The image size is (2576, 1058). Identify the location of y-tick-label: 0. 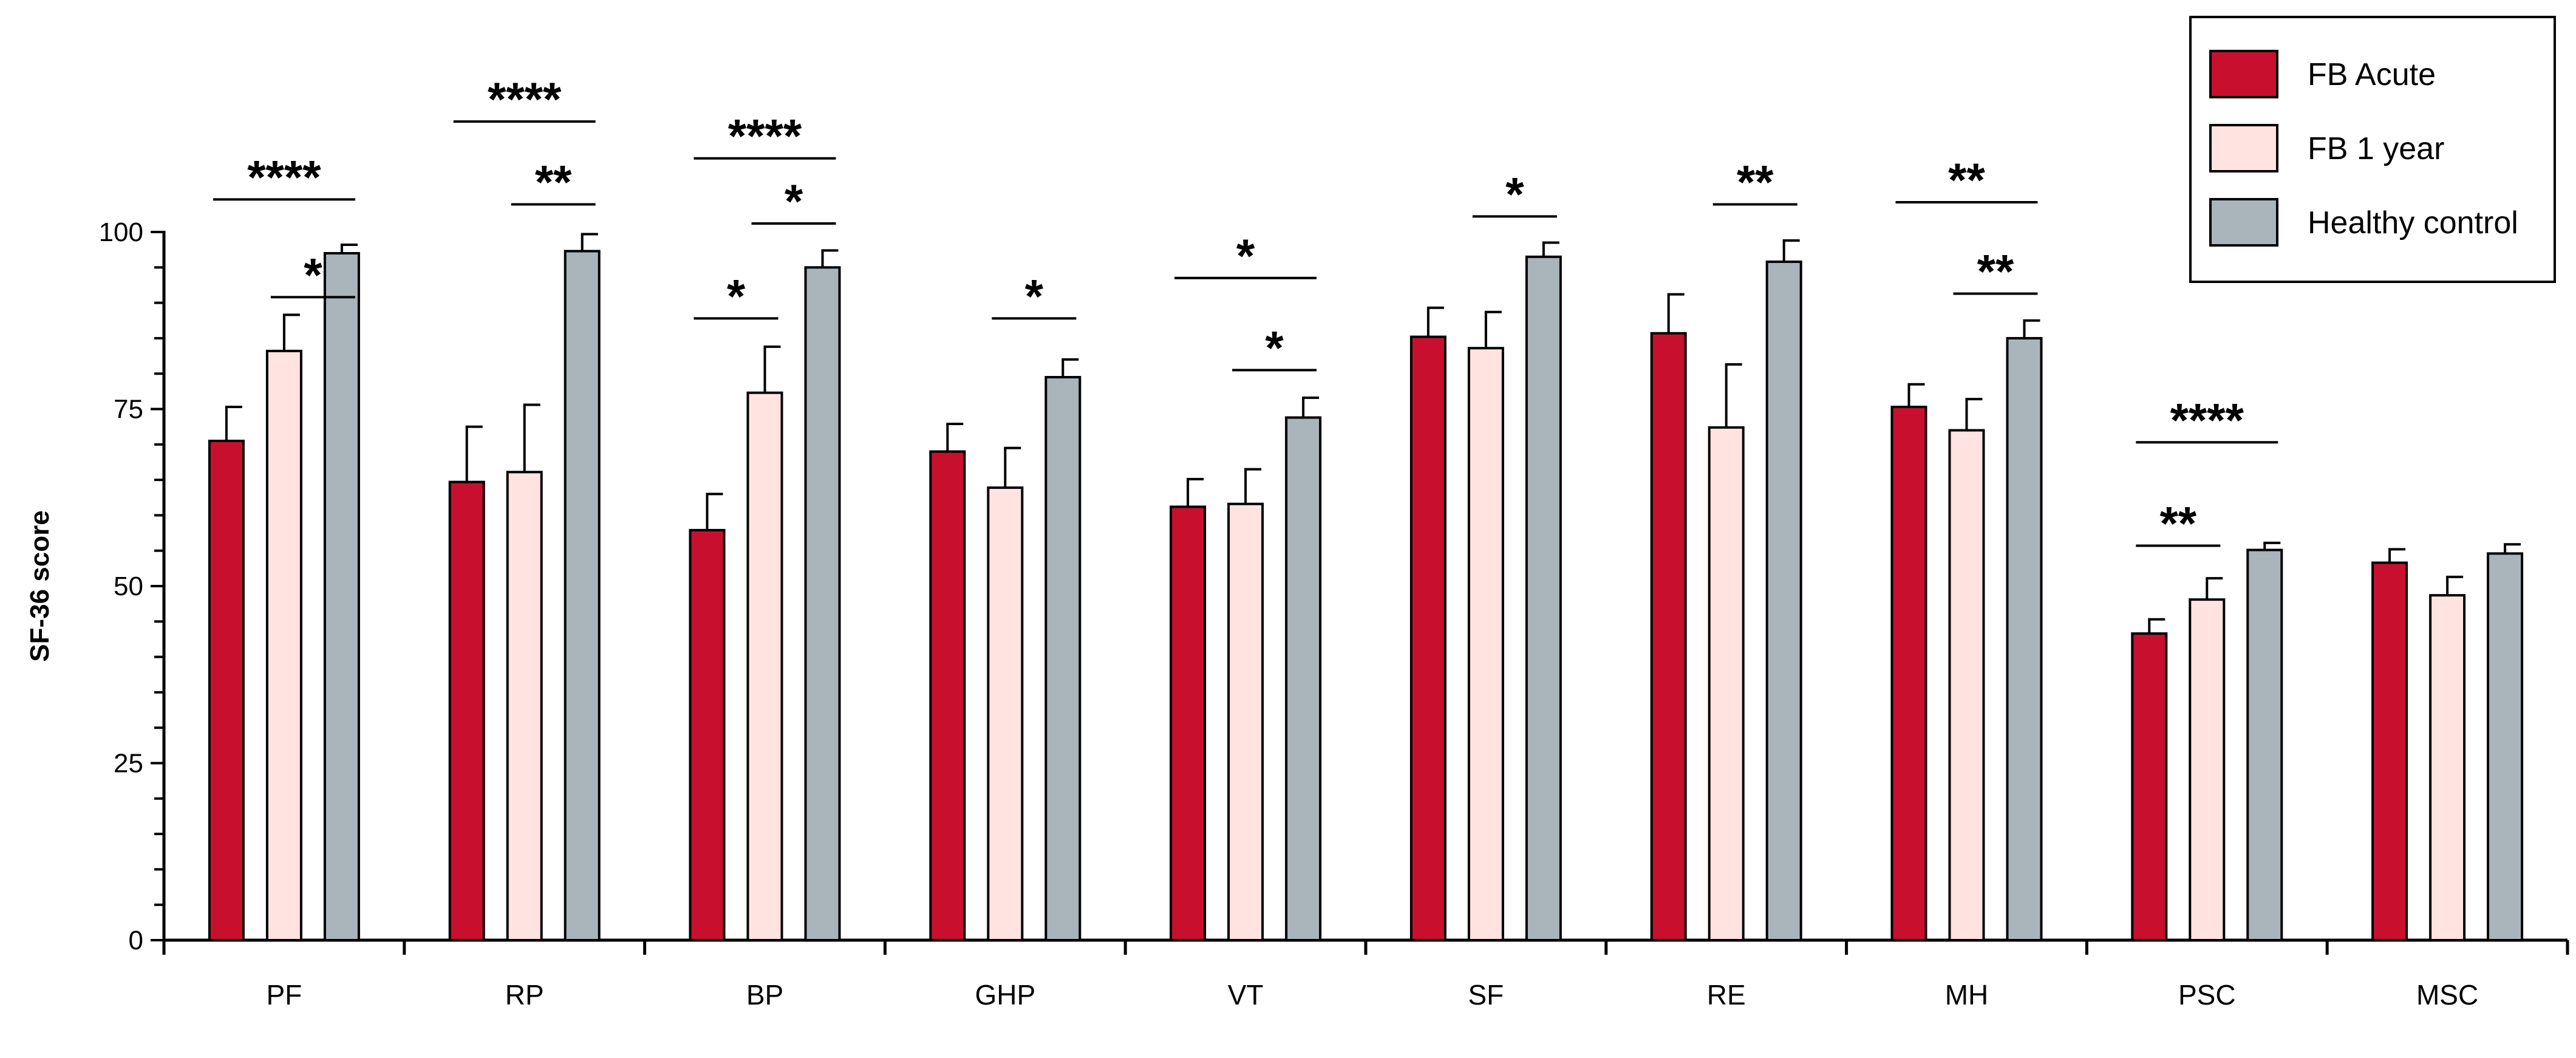
(136, 940).